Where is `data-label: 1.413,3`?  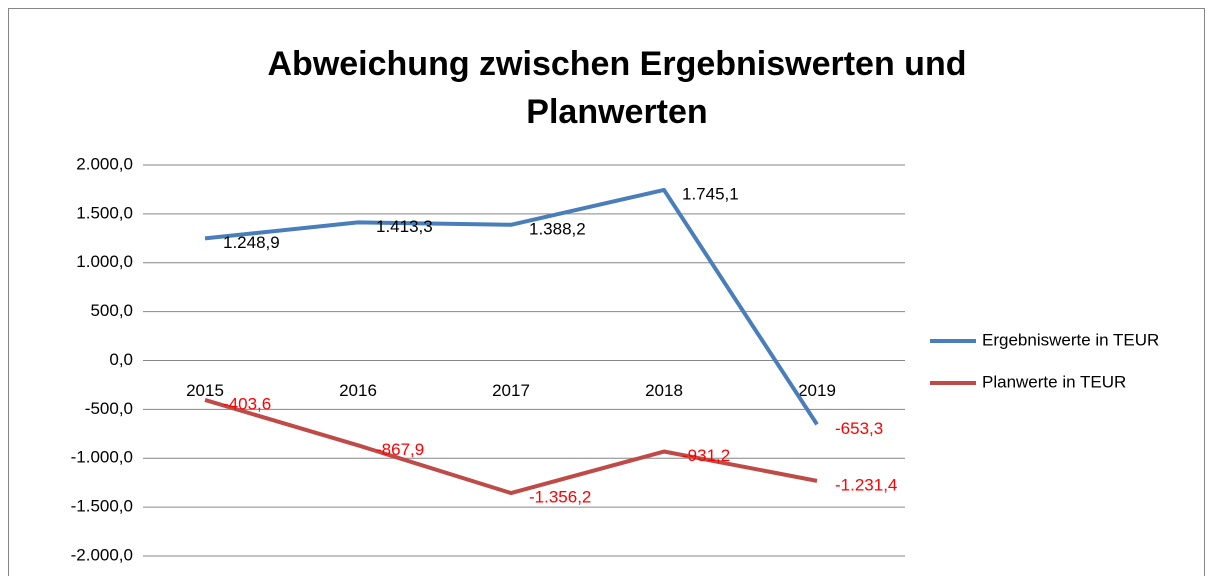 data-label: 1.413,3 is located at coordinates (404, 226).